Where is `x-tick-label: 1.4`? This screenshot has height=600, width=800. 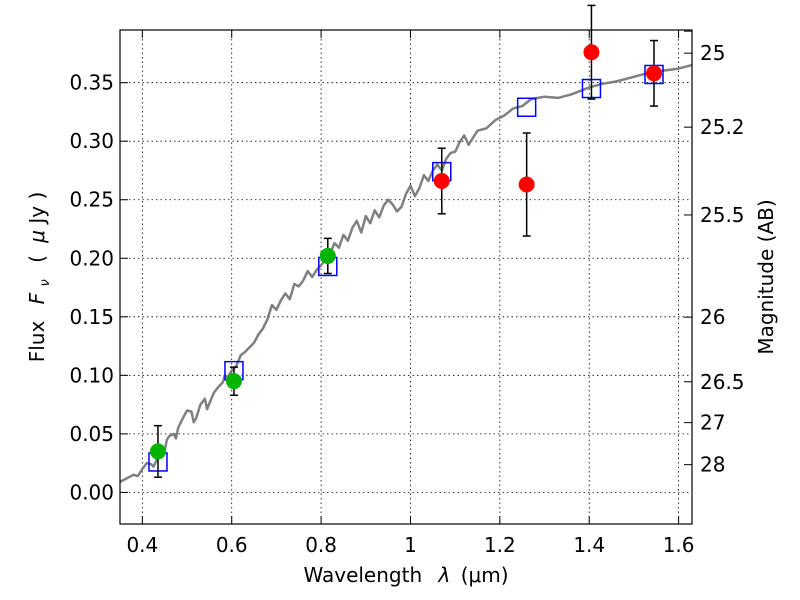
x-tick-label: 1.4 is located at coordinates (589, 545).